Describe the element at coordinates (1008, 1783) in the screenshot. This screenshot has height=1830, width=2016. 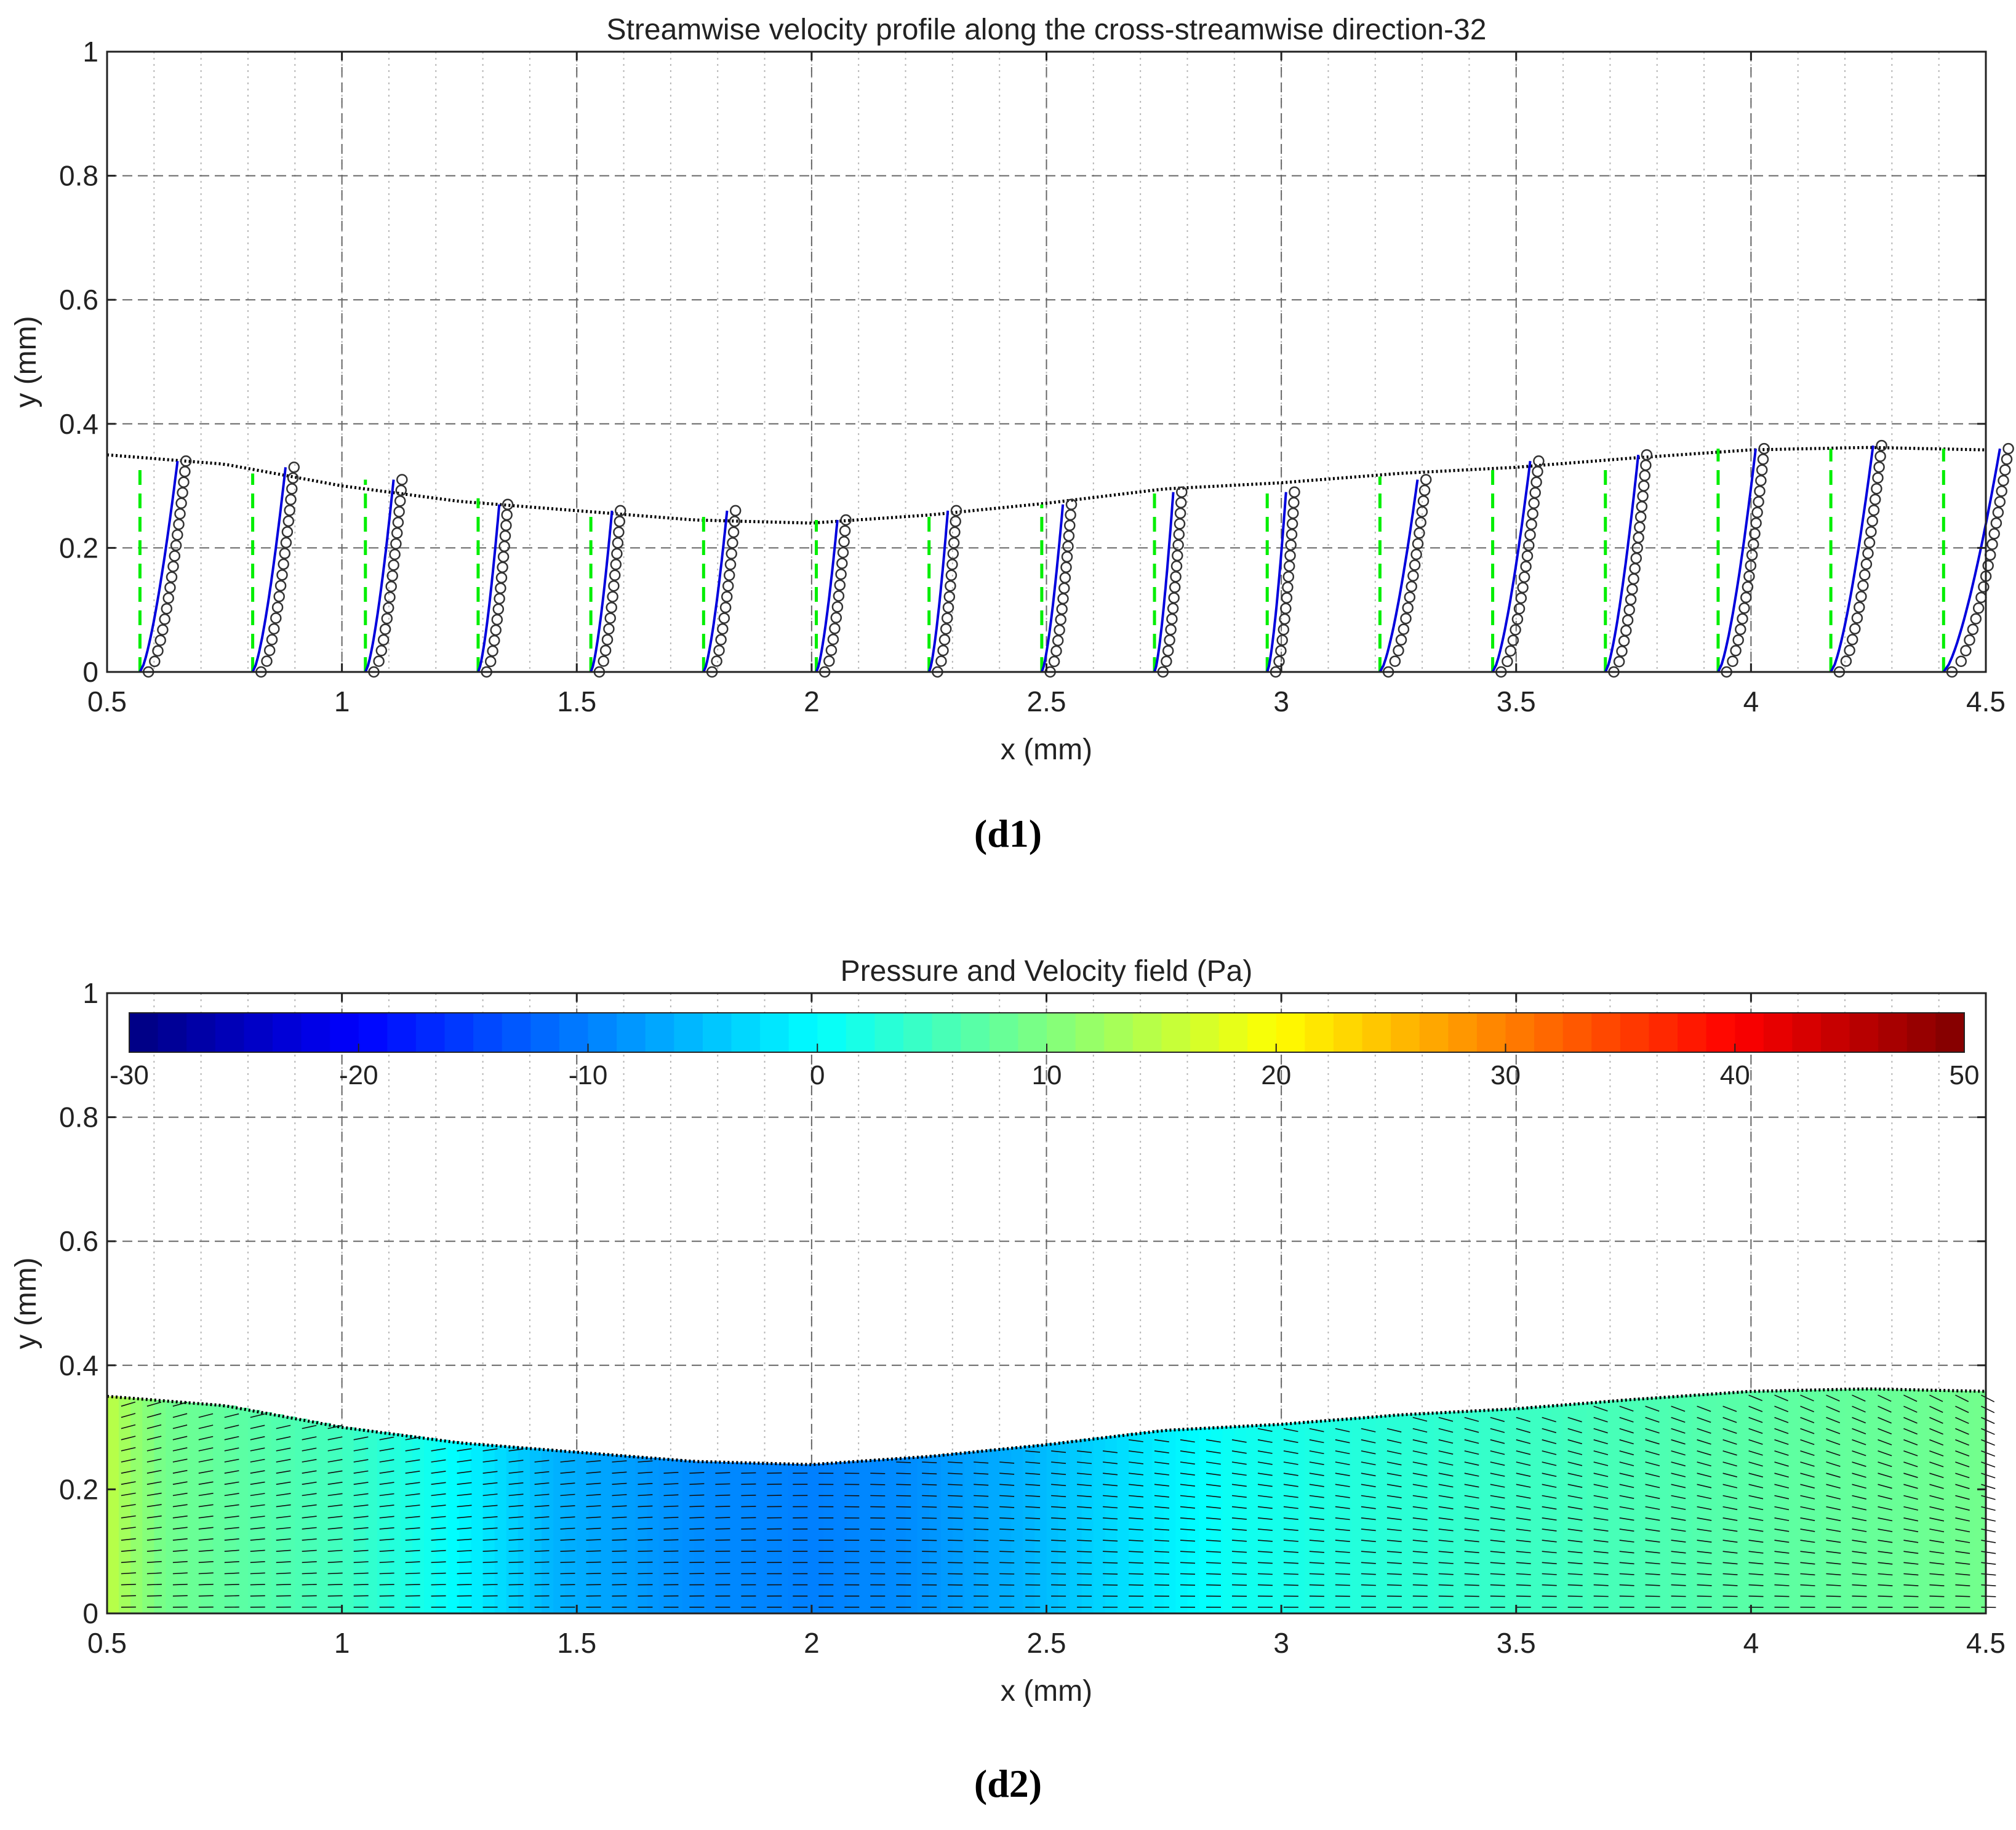
I see `caption-d2: (d2)` at that location.